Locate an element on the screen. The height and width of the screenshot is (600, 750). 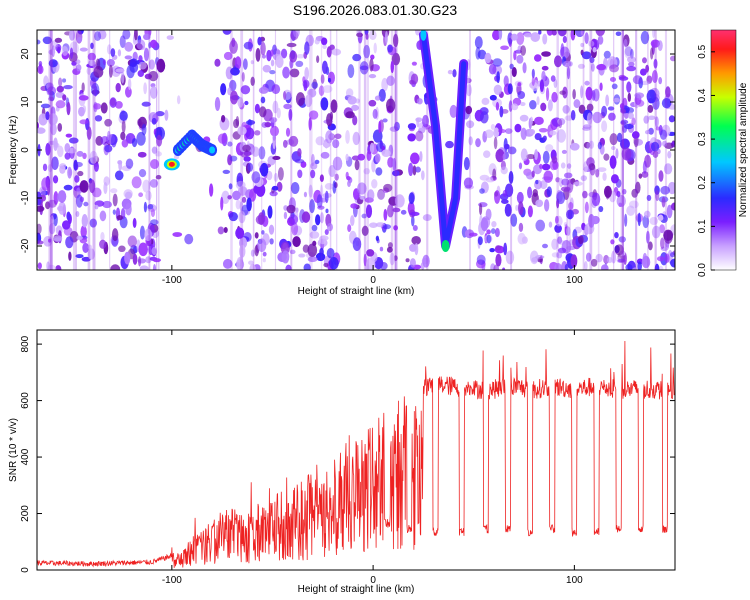
colorbar-ticks: 0.0 0.1 0.2 0.3 0.4 0.5 is located at coordinates (706, 160).